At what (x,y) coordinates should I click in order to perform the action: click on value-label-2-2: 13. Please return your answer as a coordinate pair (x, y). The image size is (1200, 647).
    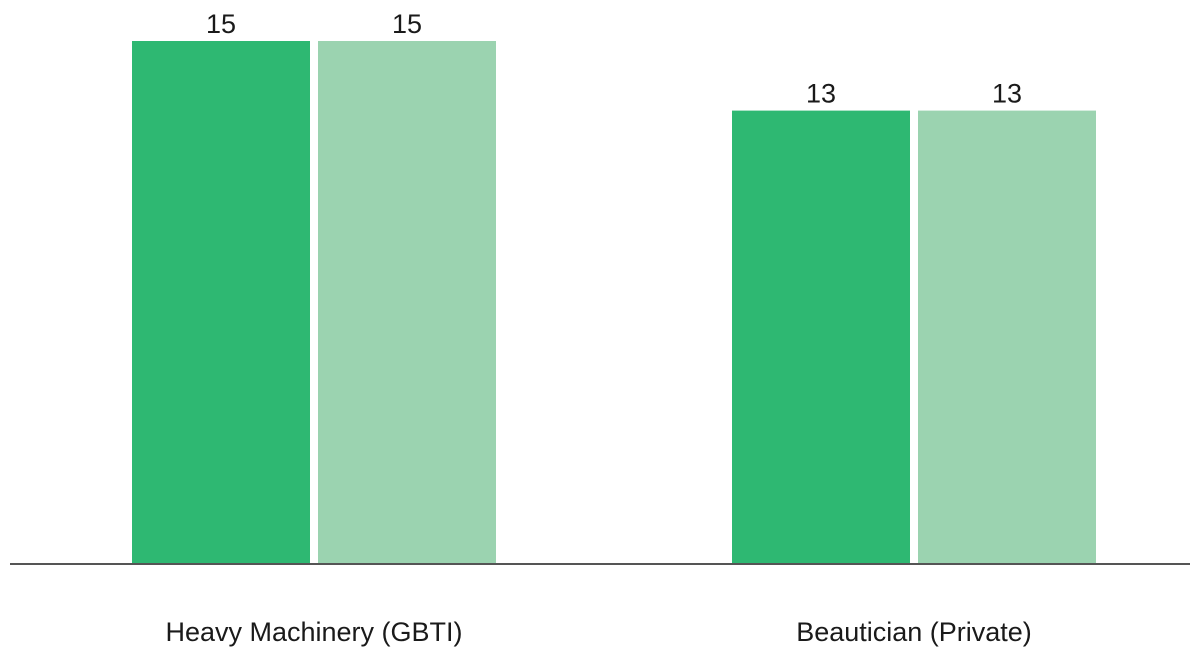
    Looking at the image, I should click on (1007, 94).